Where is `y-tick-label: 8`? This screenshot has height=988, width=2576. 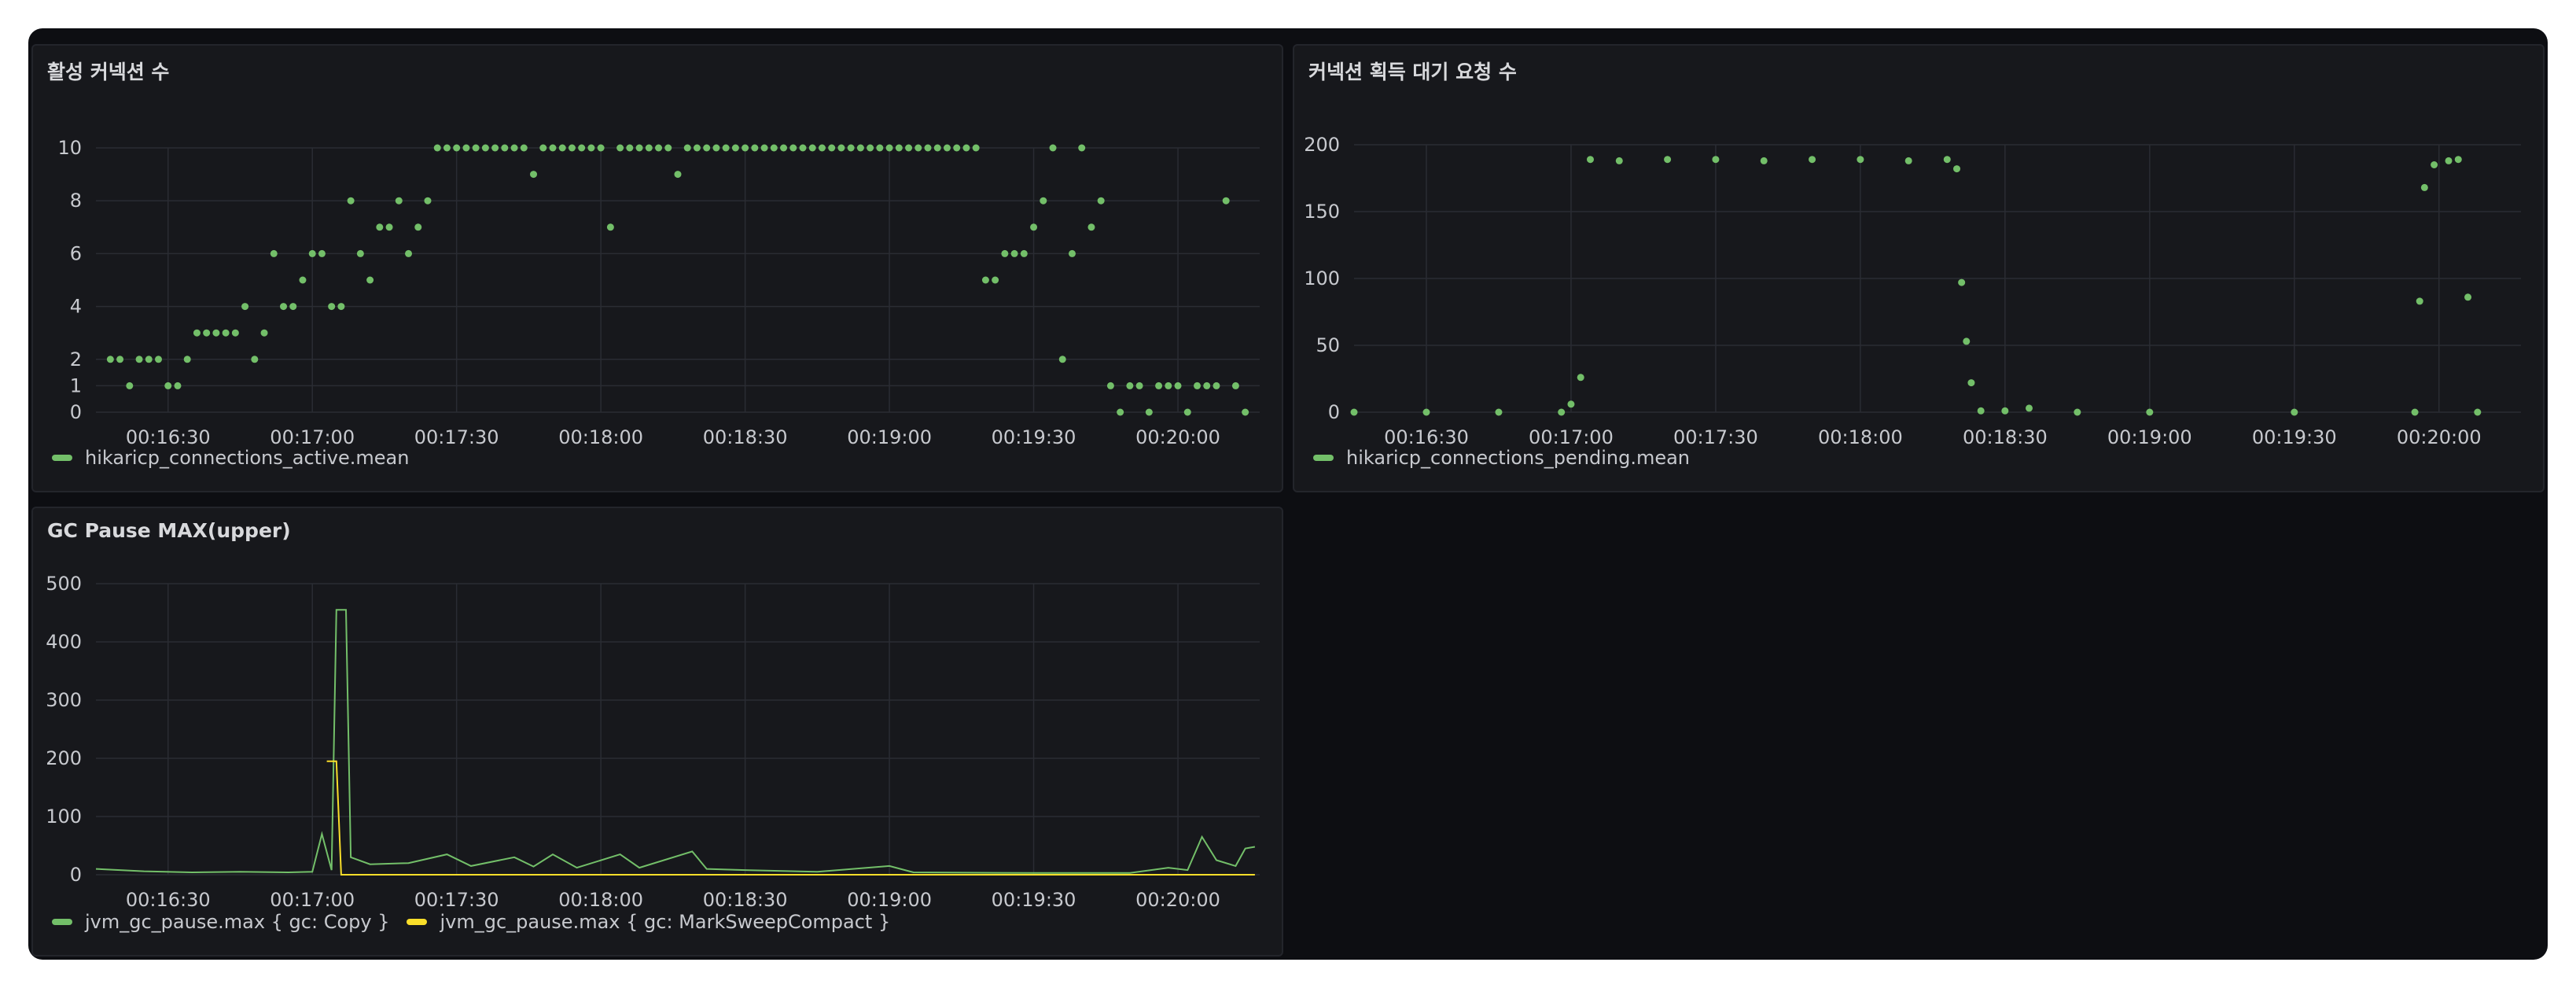 y-tick-label: 8 is located at coordinates (76, 201).